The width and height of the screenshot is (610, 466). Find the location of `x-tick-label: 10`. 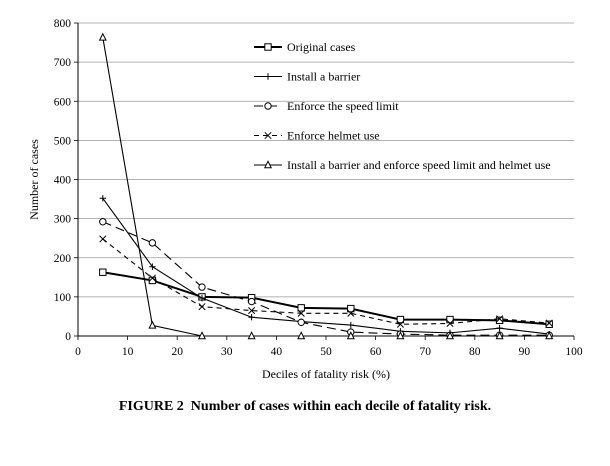

x-tick-label: 10 is located at coordinates (128, 352).